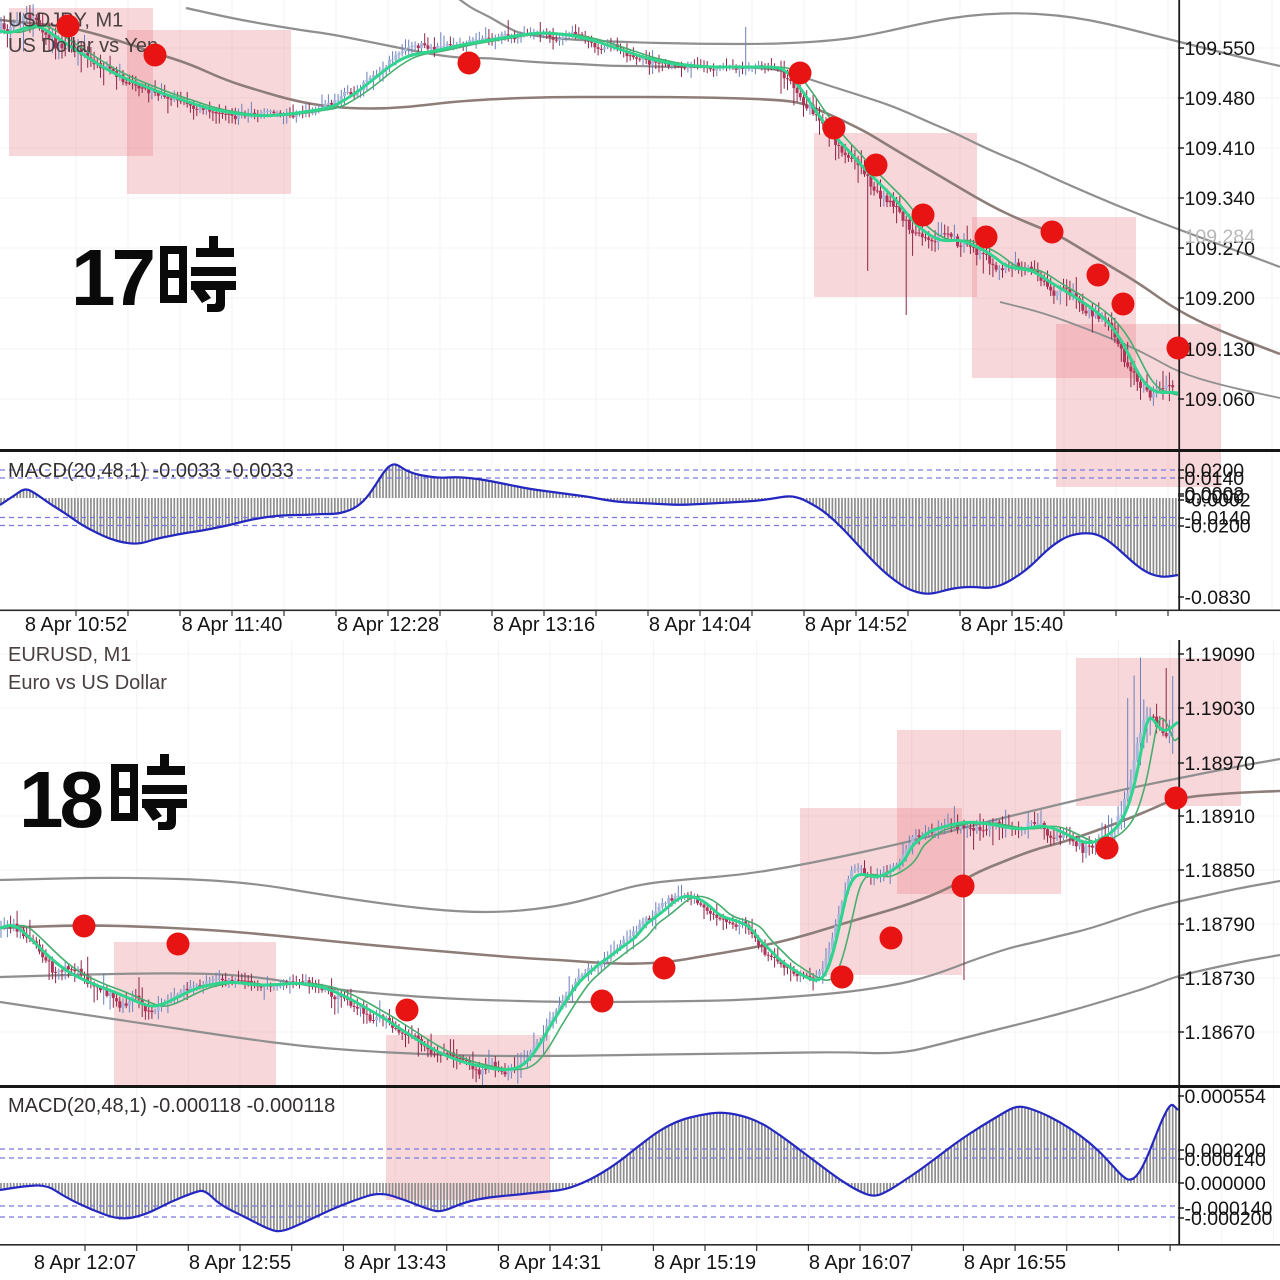  I want to click on svg-text: 8 Apr 12:55, so click(240, 1263).